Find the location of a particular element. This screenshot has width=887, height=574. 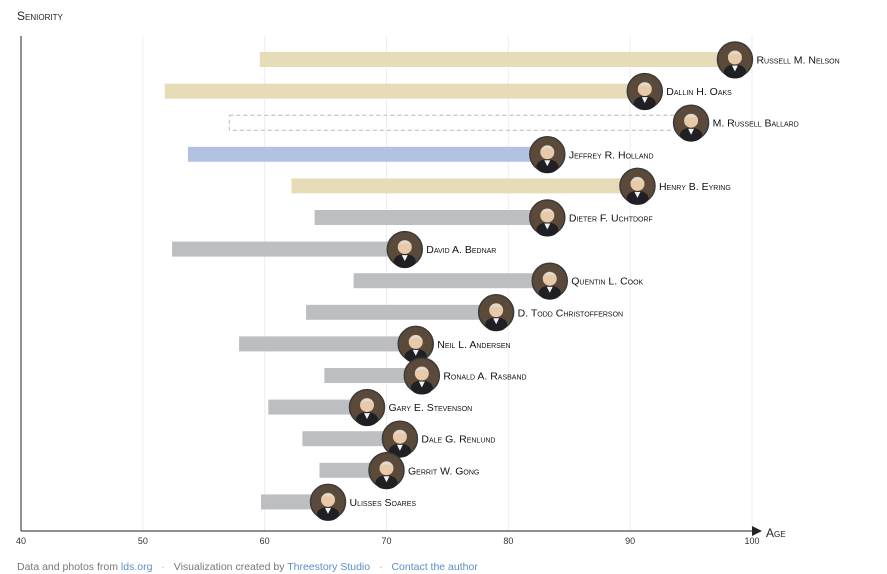

tenure-bar-jeffrey-r-holland is located at coordinates (367, 154).